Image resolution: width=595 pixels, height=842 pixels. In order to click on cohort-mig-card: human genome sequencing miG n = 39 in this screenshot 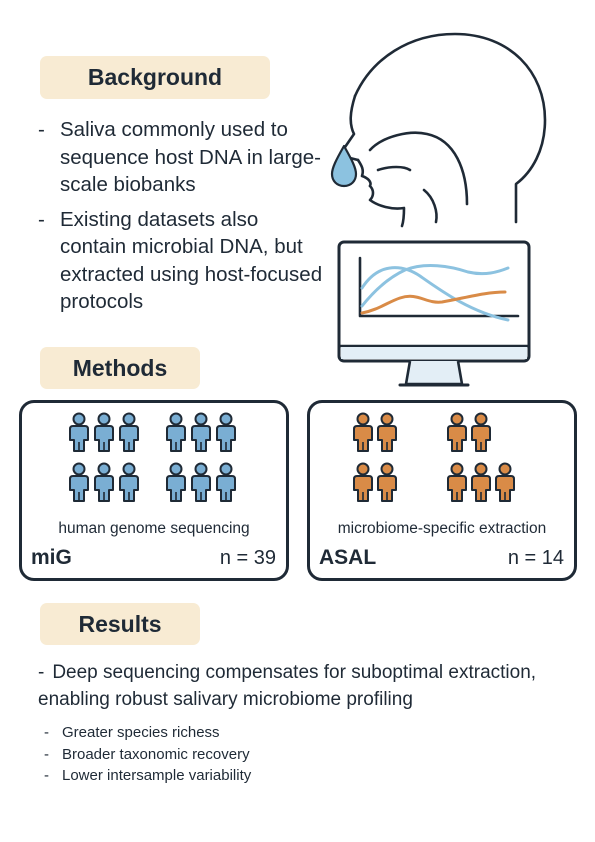, I will do `click(154, 490)`.